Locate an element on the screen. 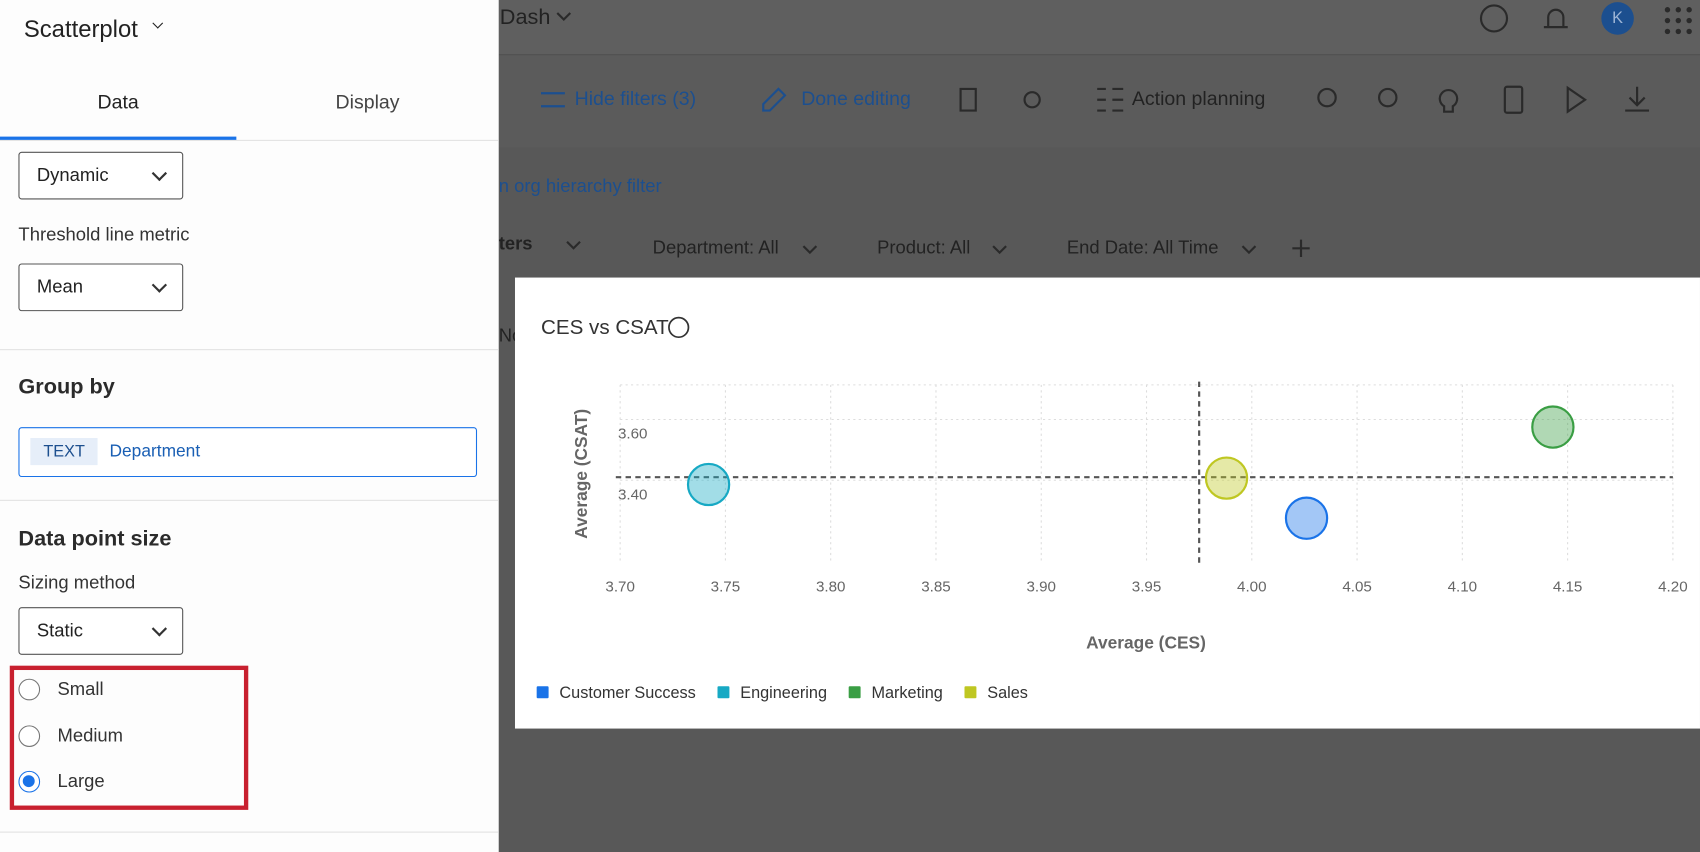 The width and height of the screenshot is (1700, 852). group-by-field is located at coordinates (248, 452).